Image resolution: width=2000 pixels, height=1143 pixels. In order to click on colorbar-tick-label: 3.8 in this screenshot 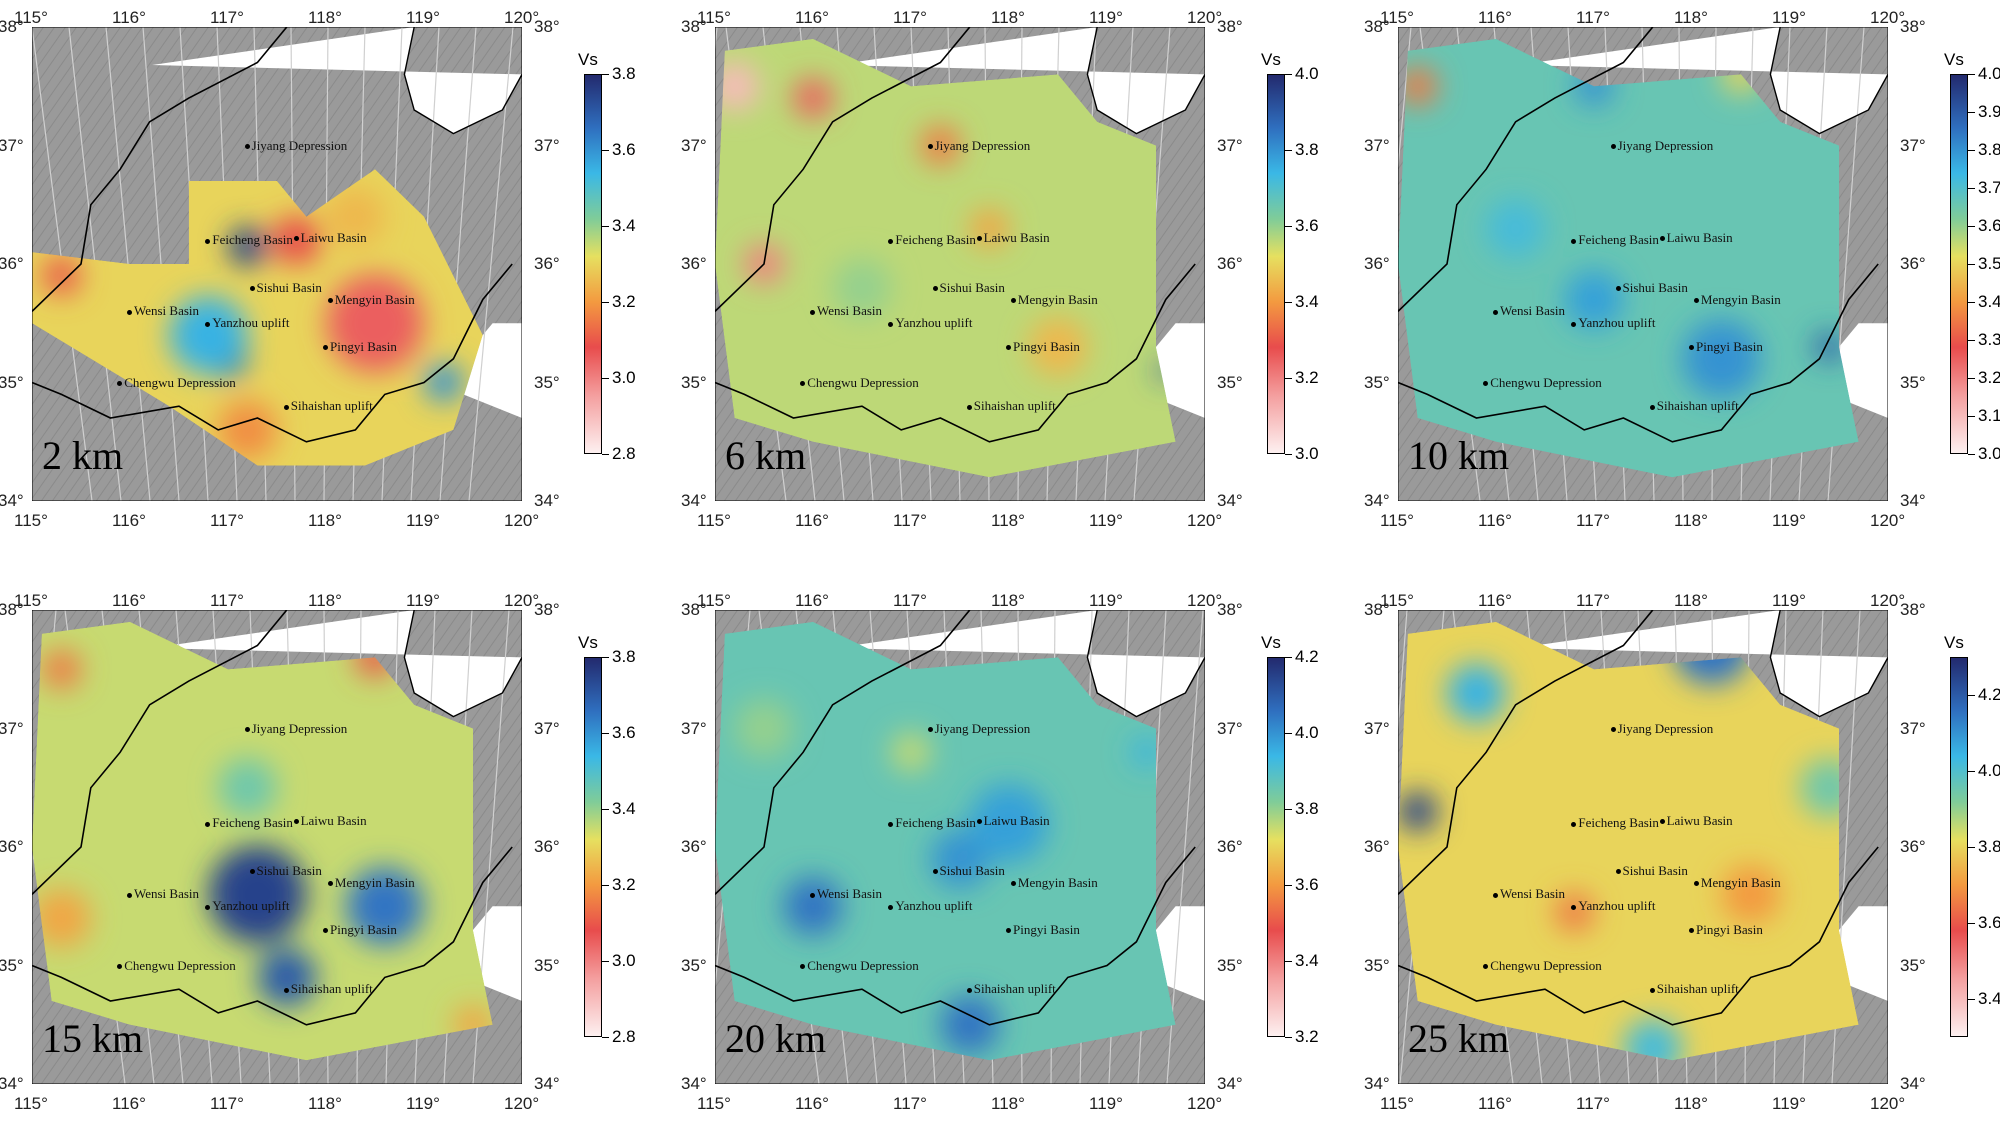, I will do `click(1984, 846)`.